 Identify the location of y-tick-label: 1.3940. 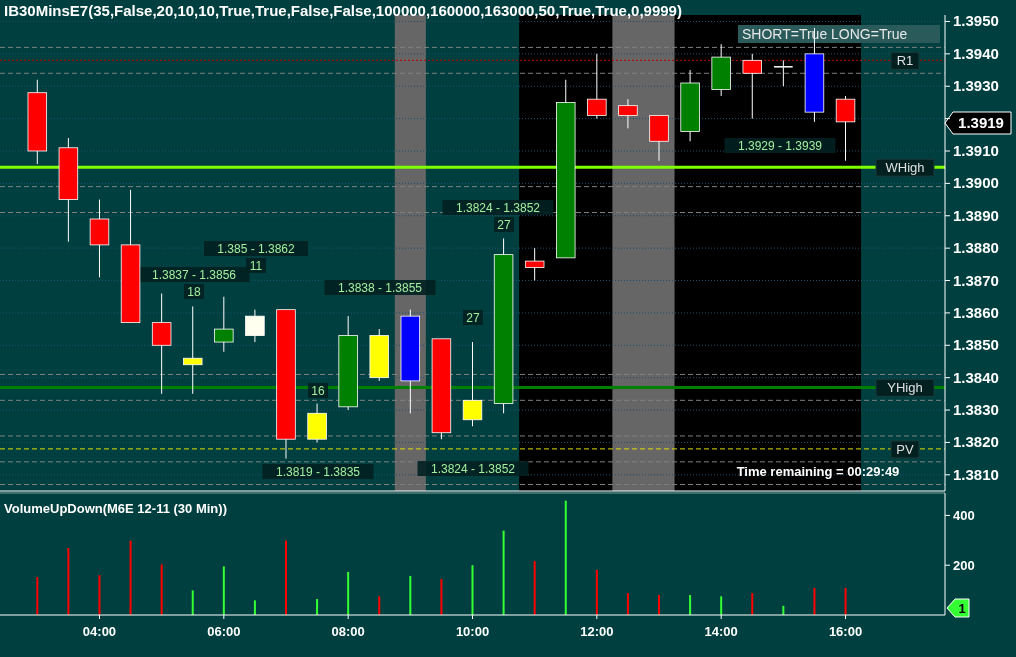
(976, 53).